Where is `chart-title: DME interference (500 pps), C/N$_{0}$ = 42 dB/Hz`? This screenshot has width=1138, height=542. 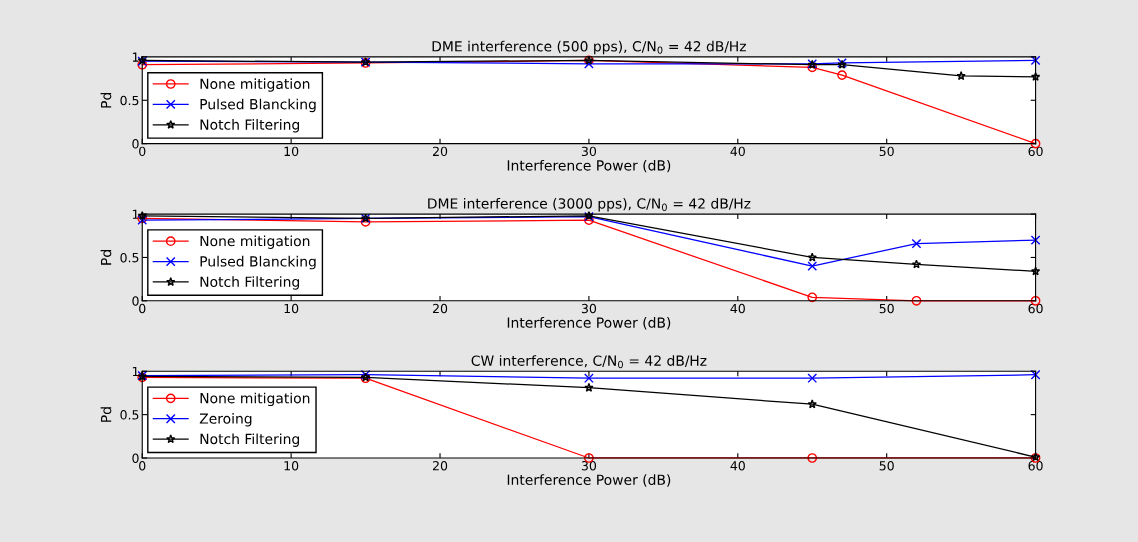
chart-title: DME interference (500 pps), C/N$_{0}$ = 42 dB/Hz is located at coordinates (589, 47).